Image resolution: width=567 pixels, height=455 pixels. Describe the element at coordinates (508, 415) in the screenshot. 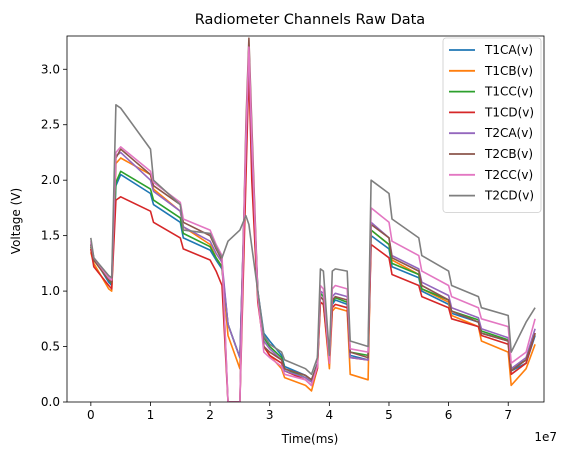

I see `x-tick-label: 7` at that location.